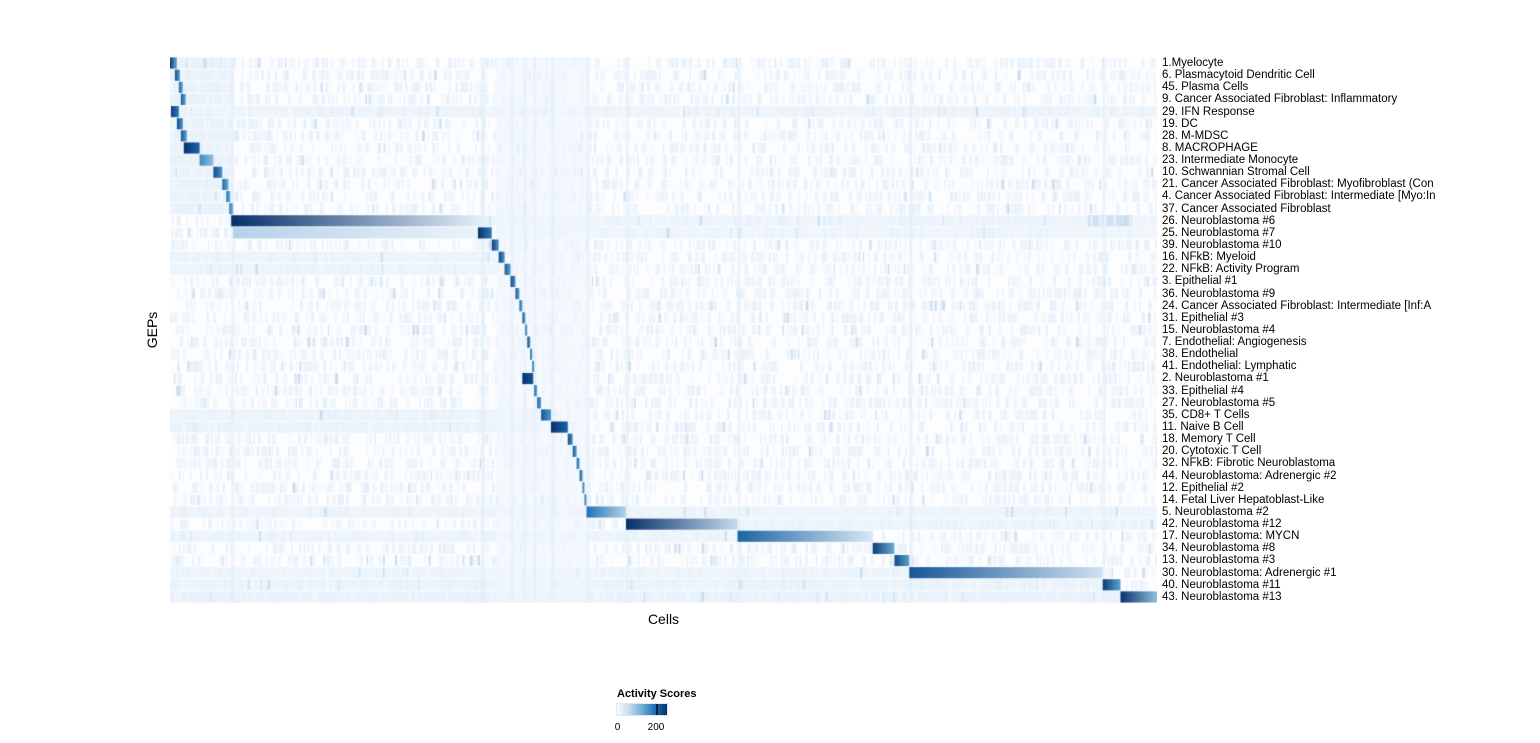  What do you see at coordinates (1209, 439) in the screenshot?
I see `row-label: 18. Memory T Cell` at bounding box center [1209, 439].